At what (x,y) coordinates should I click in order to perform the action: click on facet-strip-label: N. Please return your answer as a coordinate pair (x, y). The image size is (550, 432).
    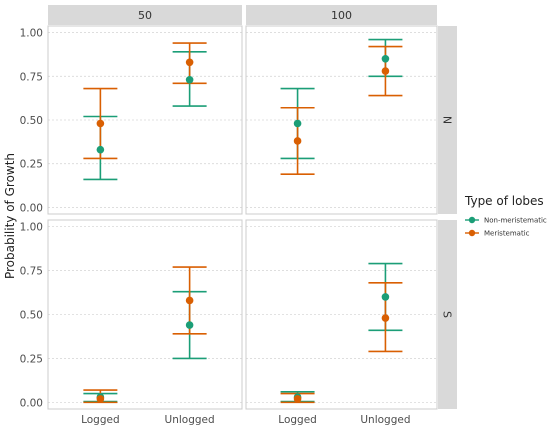
    Looking at the image, I should click on (447, 120).